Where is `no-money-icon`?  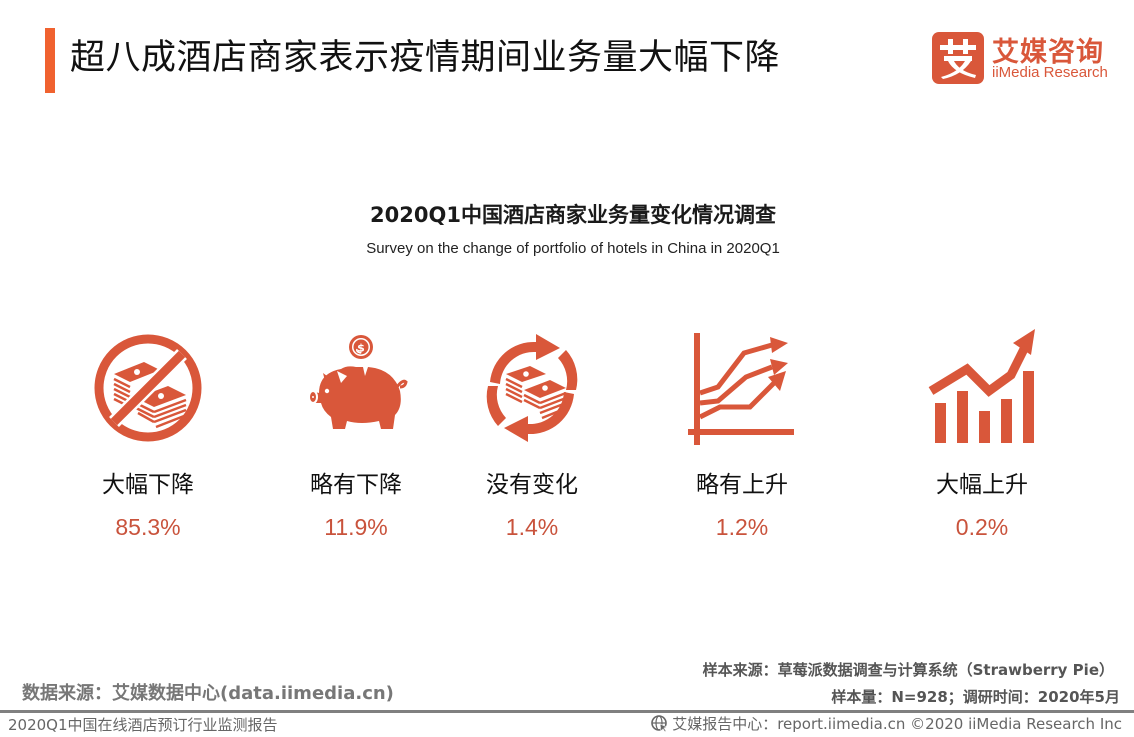 no-money-icon is located at coordinates (148, 387).